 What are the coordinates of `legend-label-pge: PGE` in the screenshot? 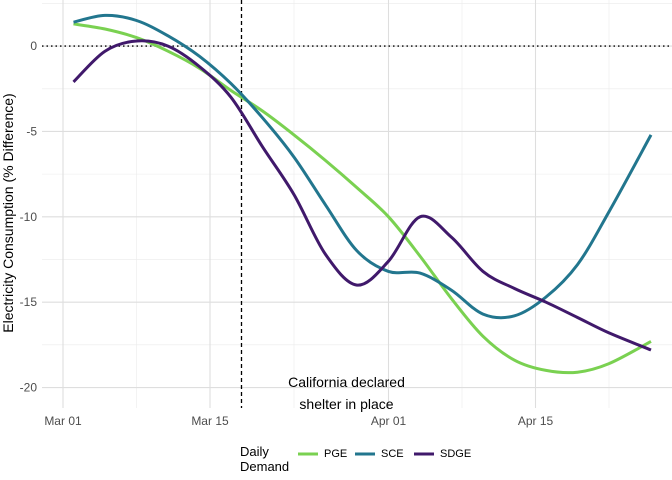 It's located at (335, 454).